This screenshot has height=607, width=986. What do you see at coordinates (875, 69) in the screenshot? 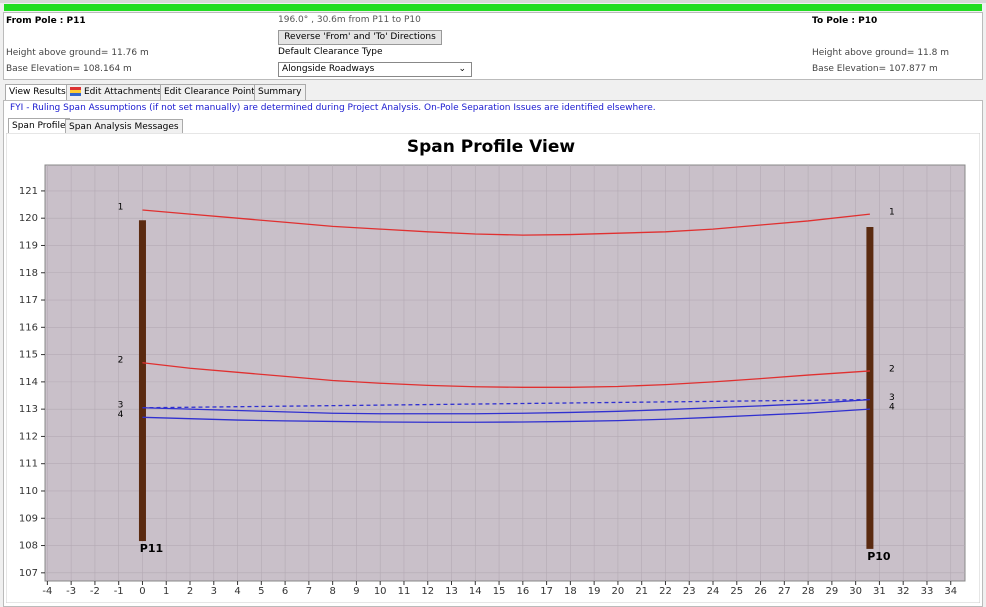
I see `to-base: Base Elevation= 107.877 m` at bounding box center [875, 69].